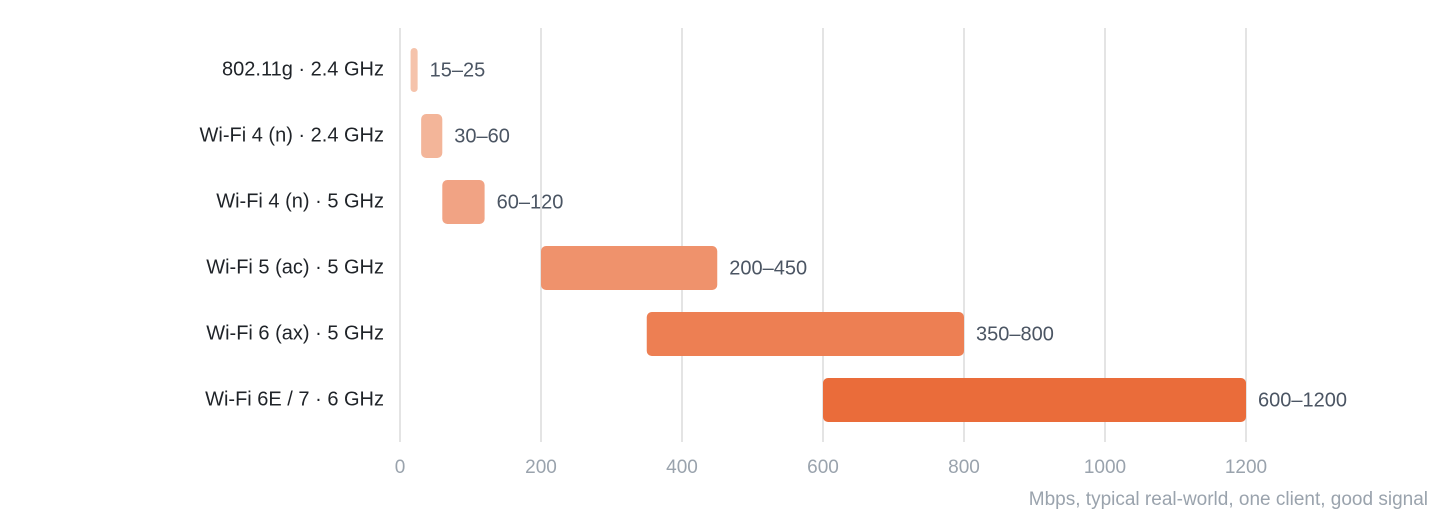 The image size is (1440, 520). I want to click on category-label: 802.11g · 2.4 GHz, so click(303, 69).